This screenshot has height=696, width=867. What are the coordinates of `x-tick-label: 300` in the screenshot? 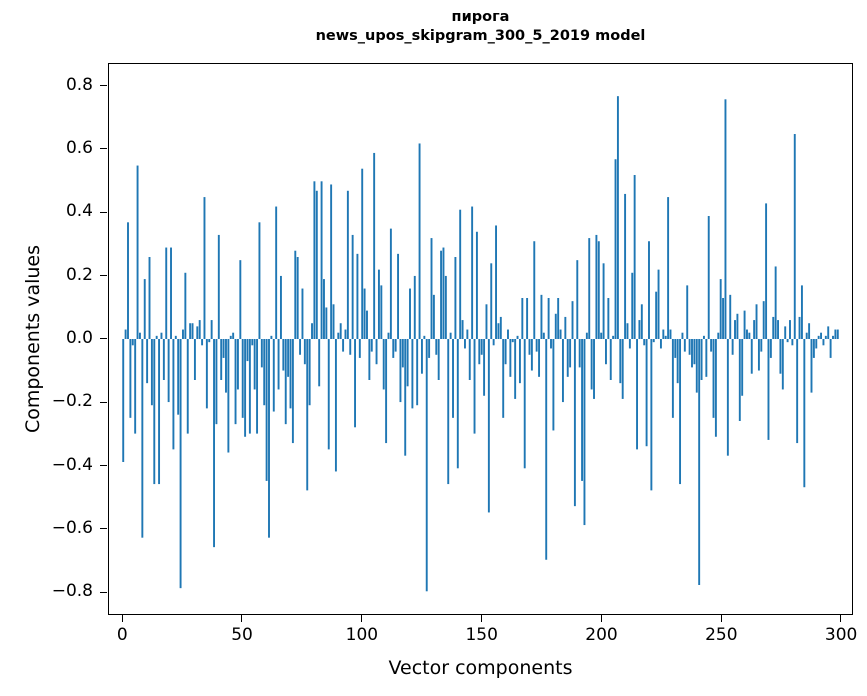 It's located at (841, 635).